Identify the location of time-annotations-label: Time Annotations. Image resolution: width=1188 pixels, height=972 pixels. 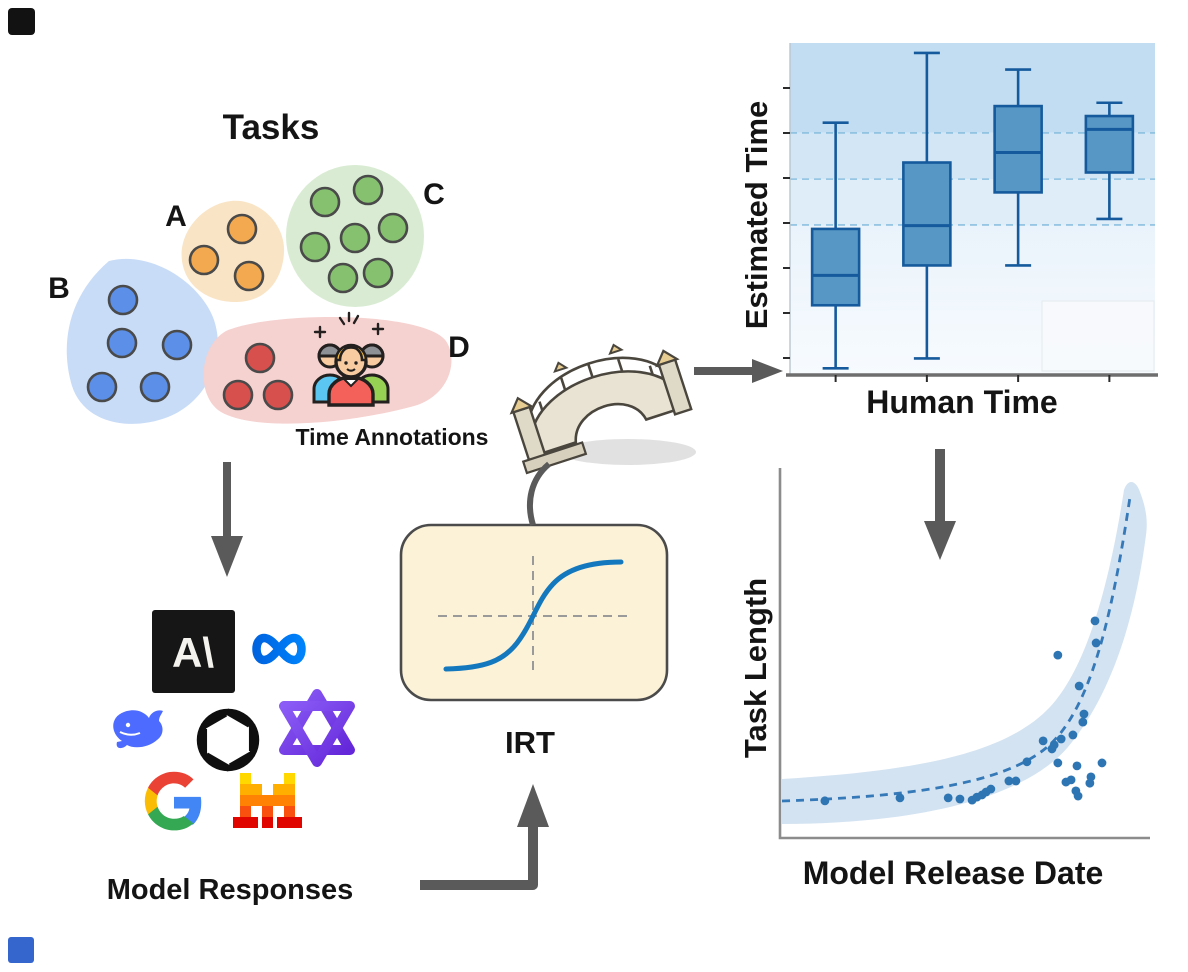
(392, 437).